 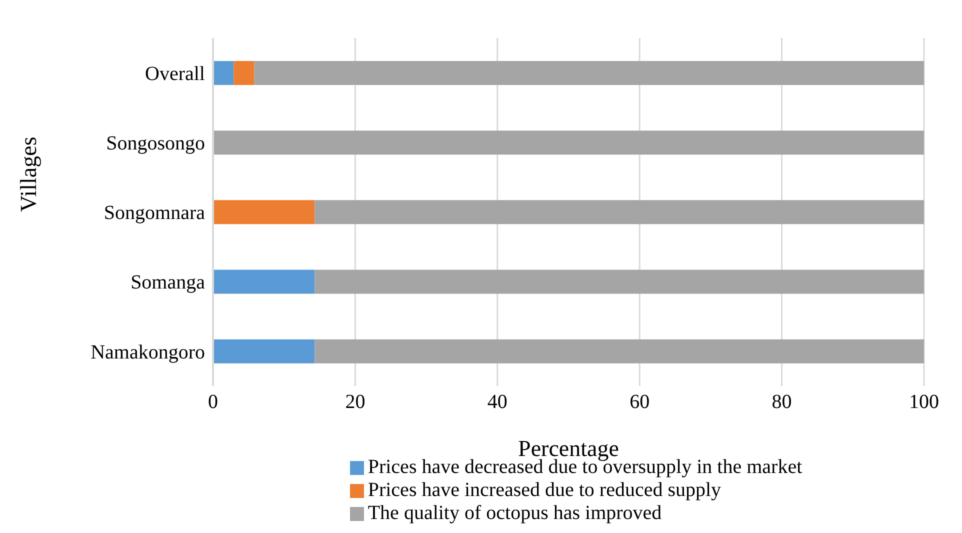 What do you see at coordinates (545, 490) in the screenshot?
I see `legend-label: Prices have increased due to reduced supply` at bounding box center [545, 490].